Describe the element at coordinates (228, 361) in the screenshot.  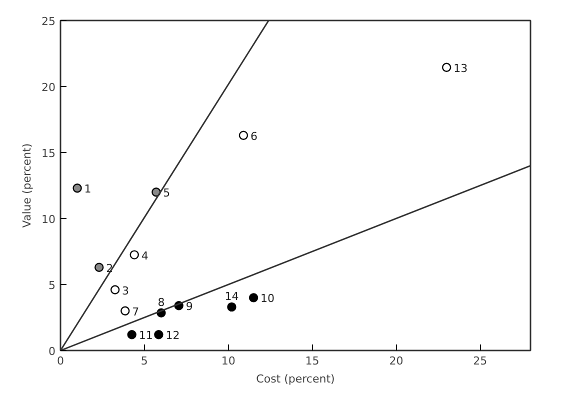
I see `x-tick-label: 10` at that location.